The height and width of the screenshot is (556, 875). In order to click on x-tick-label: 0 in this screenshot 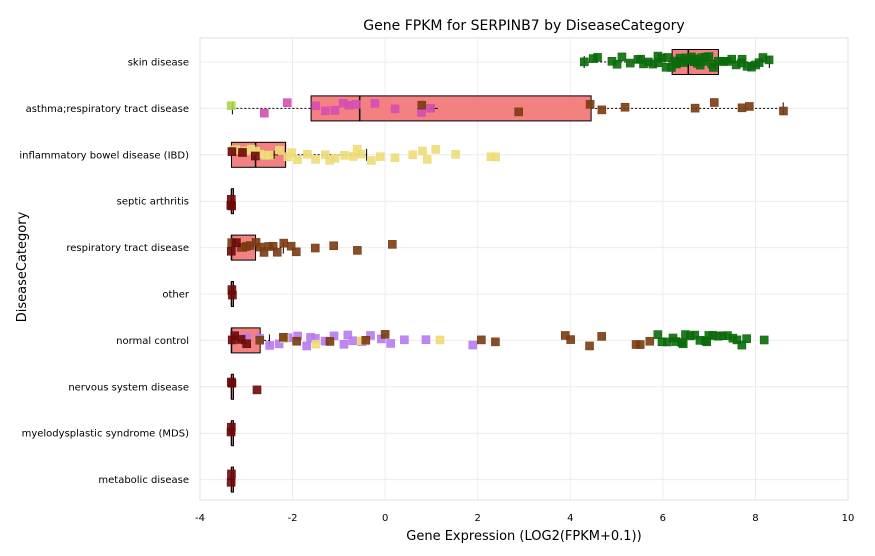, I will do `click(385, 518)`.